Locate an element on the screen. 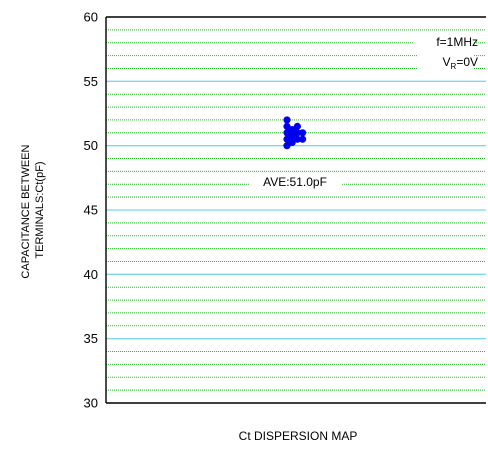 The height and width of the screenshot is (450, 488). average-label: AVE:51.0pF is located at coordinates (295, 182).